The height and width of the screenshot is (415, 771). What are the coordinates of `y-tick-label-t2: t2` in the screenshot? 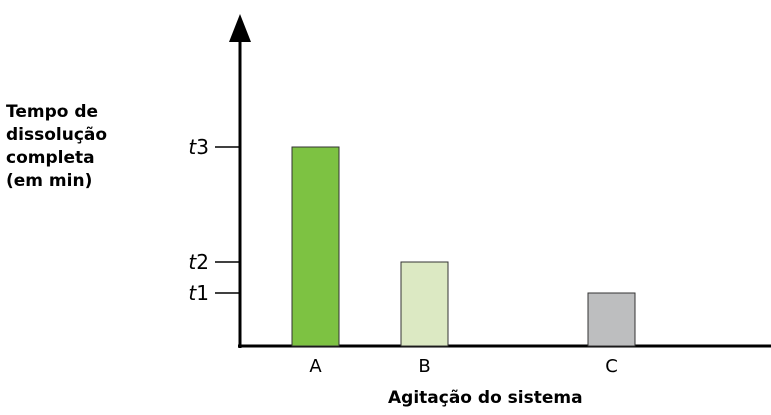 It's located at (198, 262).